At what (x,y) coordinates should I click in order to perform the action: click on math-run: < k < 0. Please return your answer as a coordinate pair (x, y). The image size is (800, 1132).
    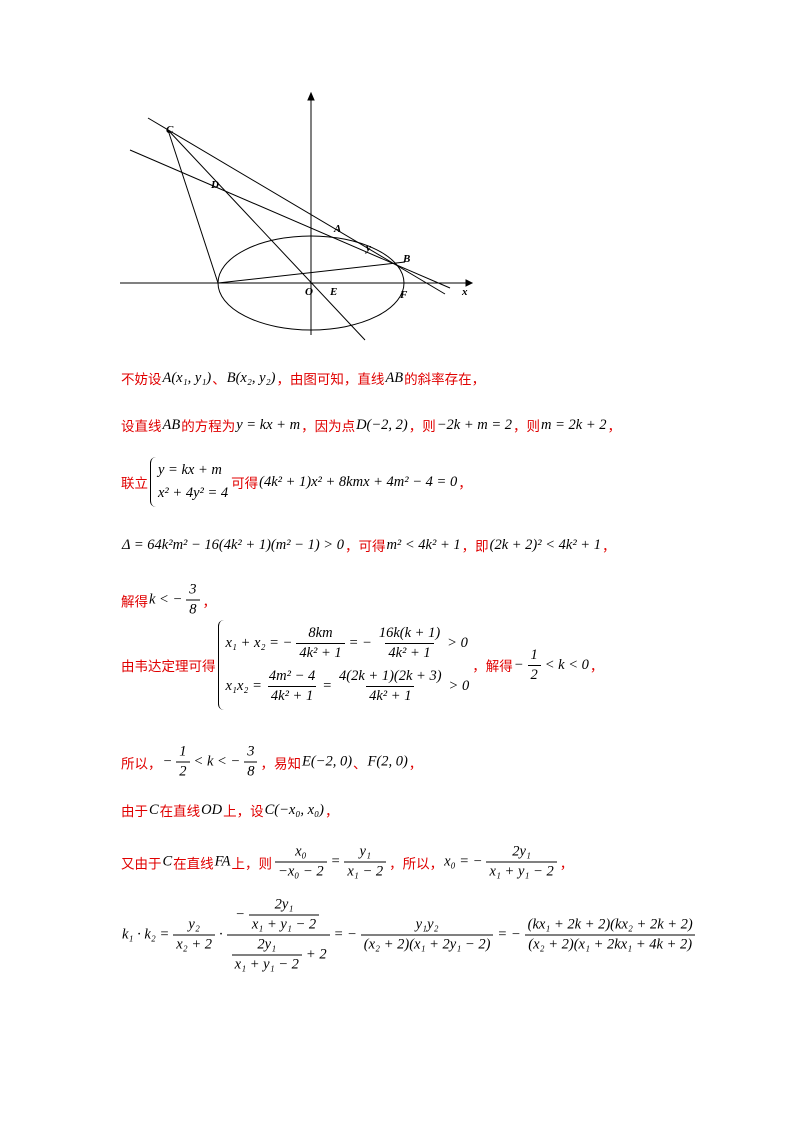
    Looking at the image, I should click on (566, 664).